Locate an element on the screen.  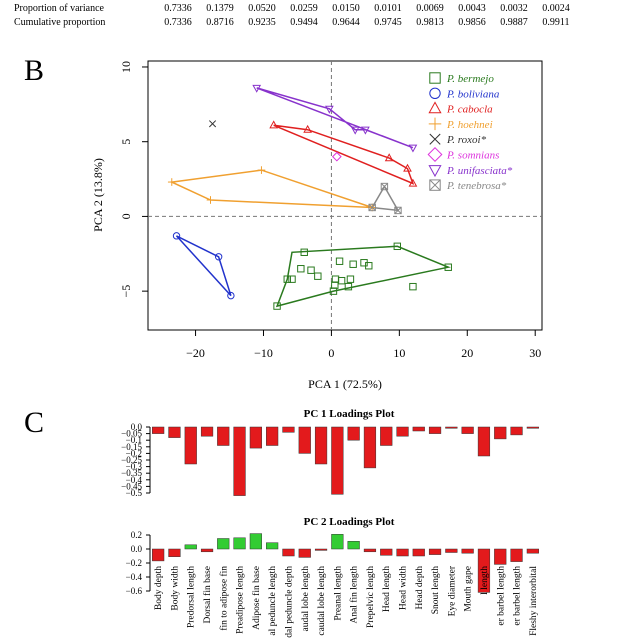
hull-cabocla is located at coordinates (344, 154).